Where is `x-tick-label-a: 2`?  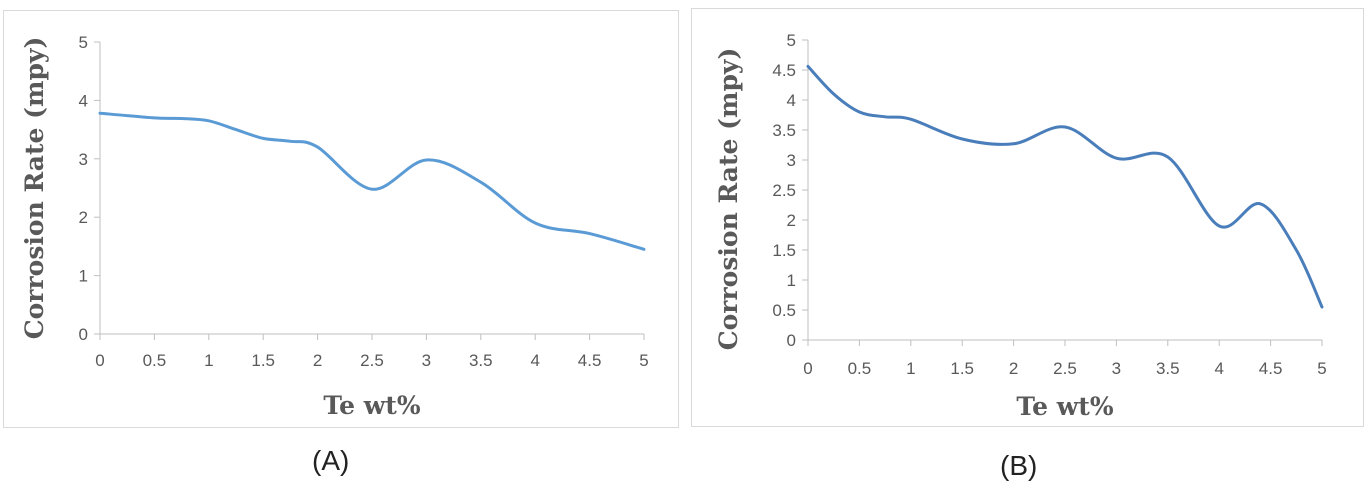
x-tick-label-a: 2 is located at coordinates (317, 360).